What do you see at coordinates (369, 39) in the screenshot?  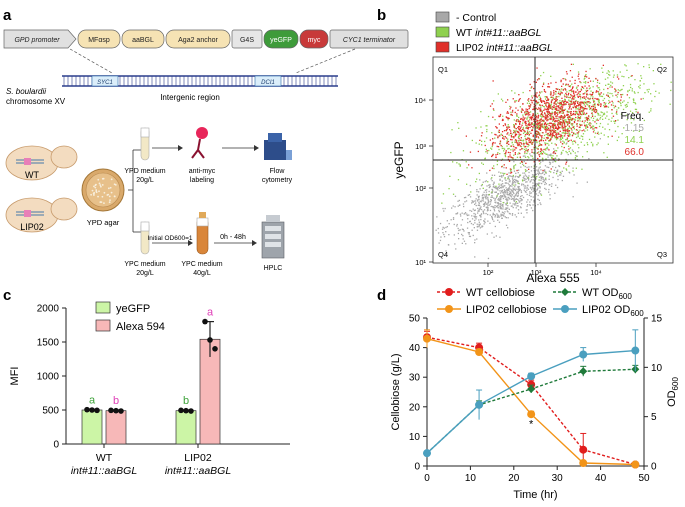 I see `construct-part-cyc1-terminator: CYC1 terminator` at bounding box center [369, 39].